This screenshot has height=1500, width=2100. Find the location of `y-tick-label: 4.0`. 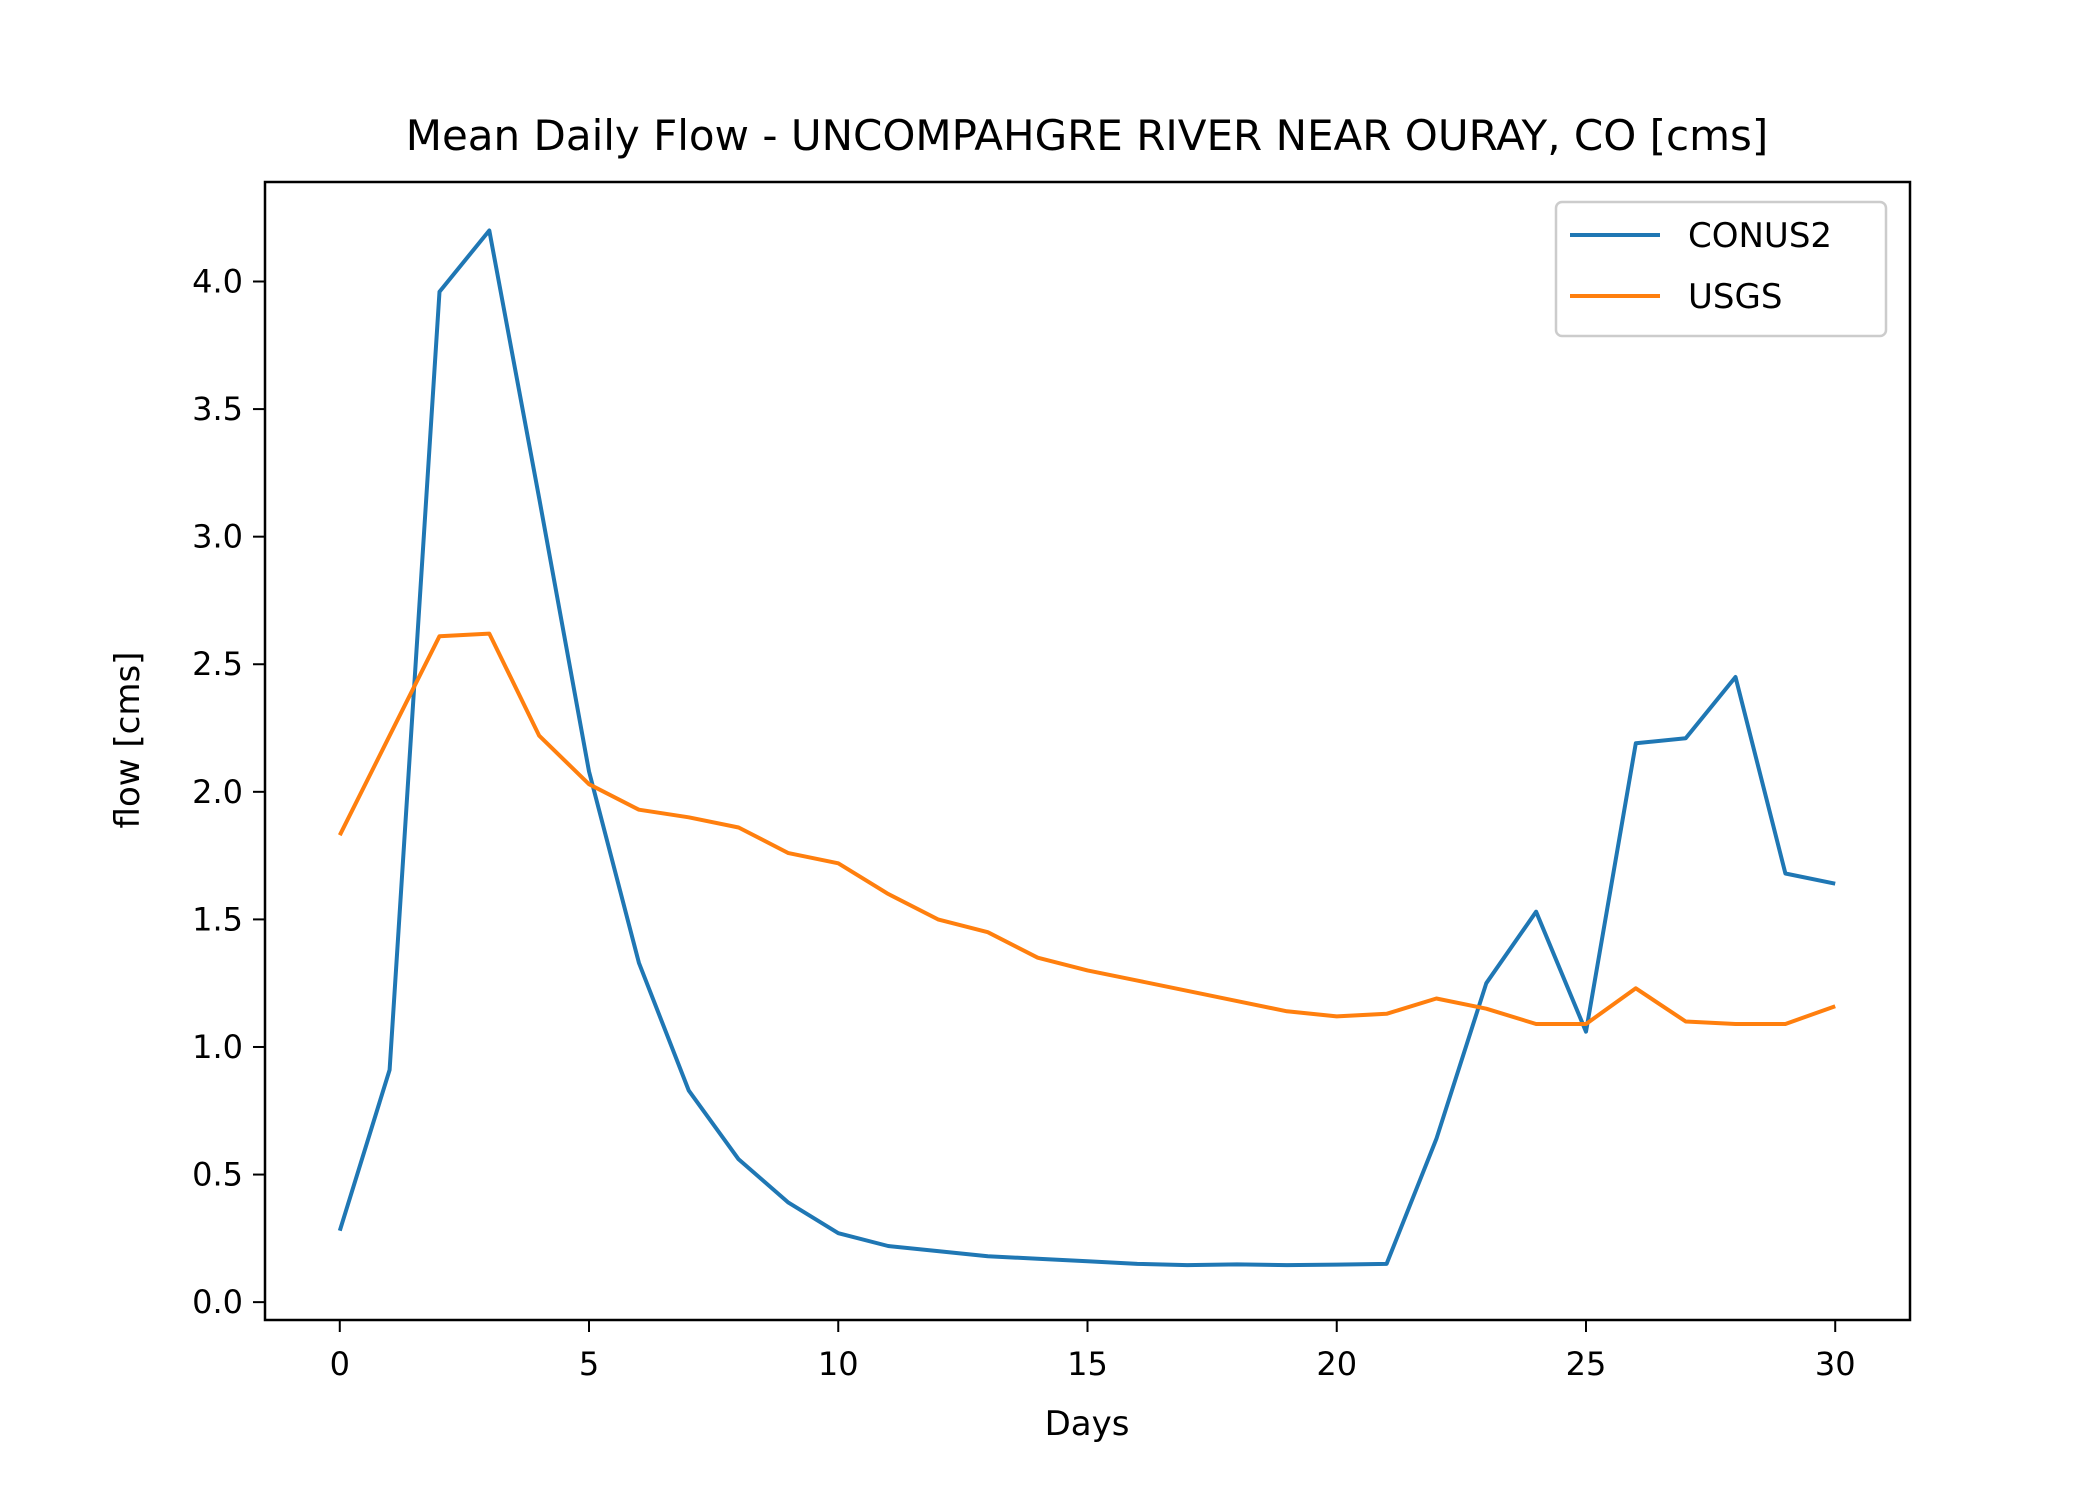

y-tick-label: 4.0 is located at coordinates (217, 282).